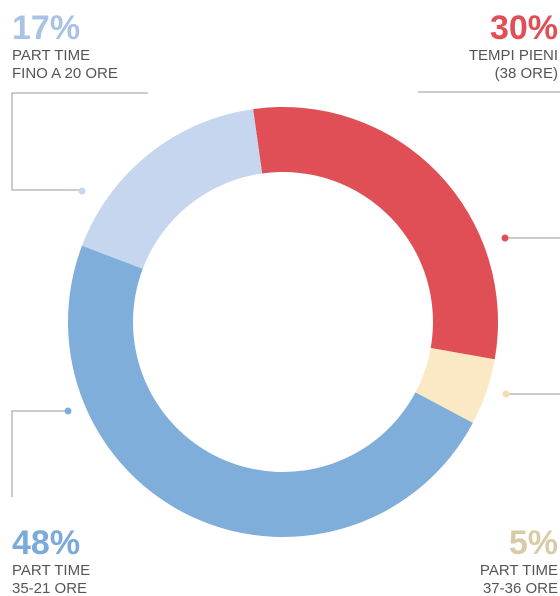  I want to click on category-label: 35-21 ORE, so click(49, 588).